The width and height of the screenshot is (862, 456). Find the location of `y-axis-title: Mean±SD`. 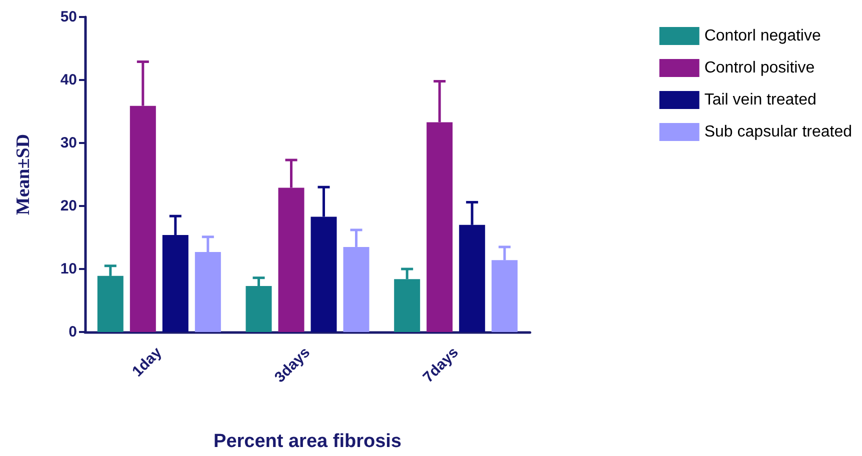

y-axis-title: Mean±SD is located at coordinates (23, 175).